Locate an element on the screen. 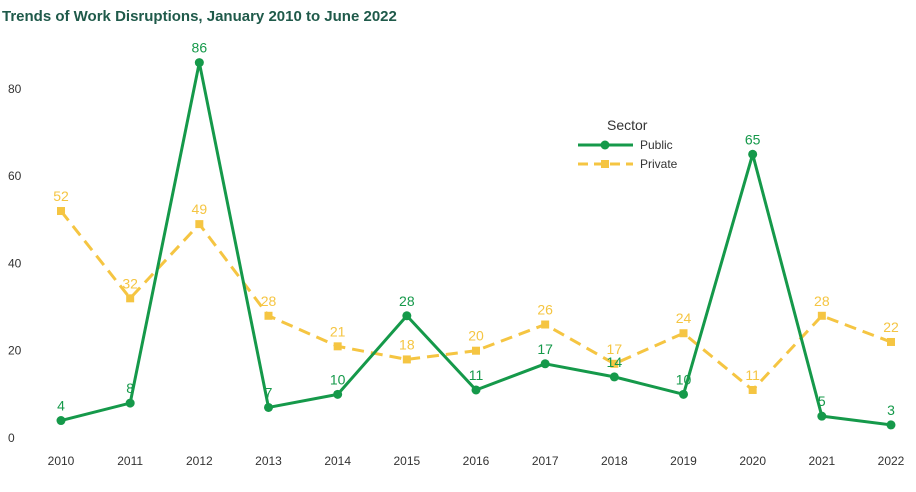 The width and height of the screenshot is (916, 492). y-tick-label: 40 is located at coordinates (15, 263).